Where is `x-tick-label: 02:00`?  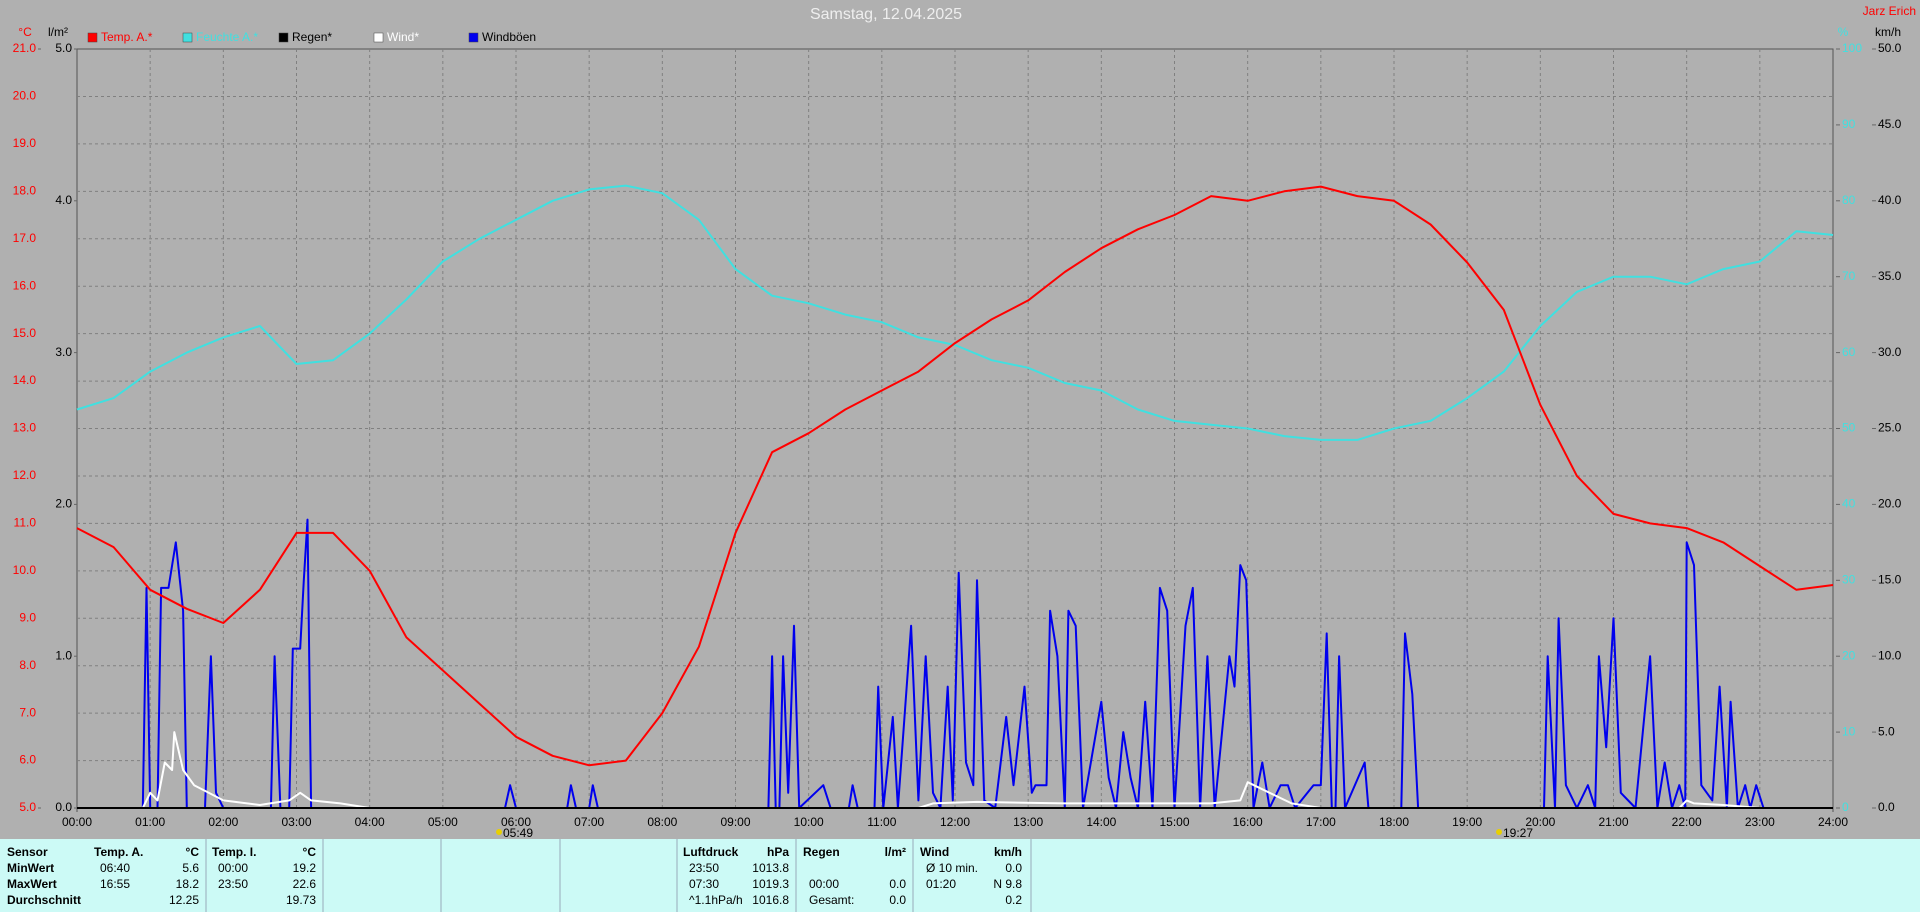 x-tick-label: 02:00 is located at coordinates (223, 822).